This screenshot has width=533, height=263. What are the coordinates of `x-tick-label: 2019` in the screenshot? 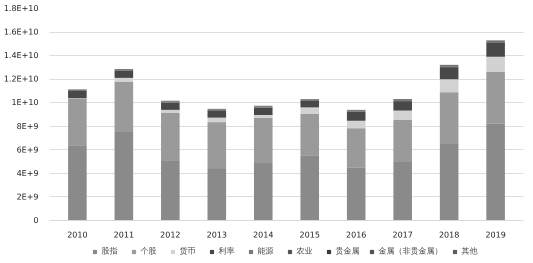 It's located at (495, 235).